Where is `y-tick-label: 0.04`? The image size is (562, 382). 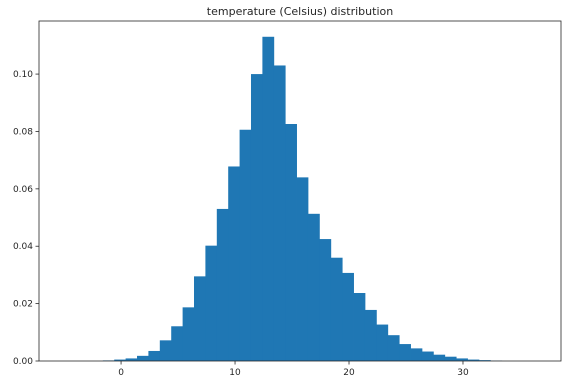 y-tick-label: 0.04 is located at coordinates (23, 247).